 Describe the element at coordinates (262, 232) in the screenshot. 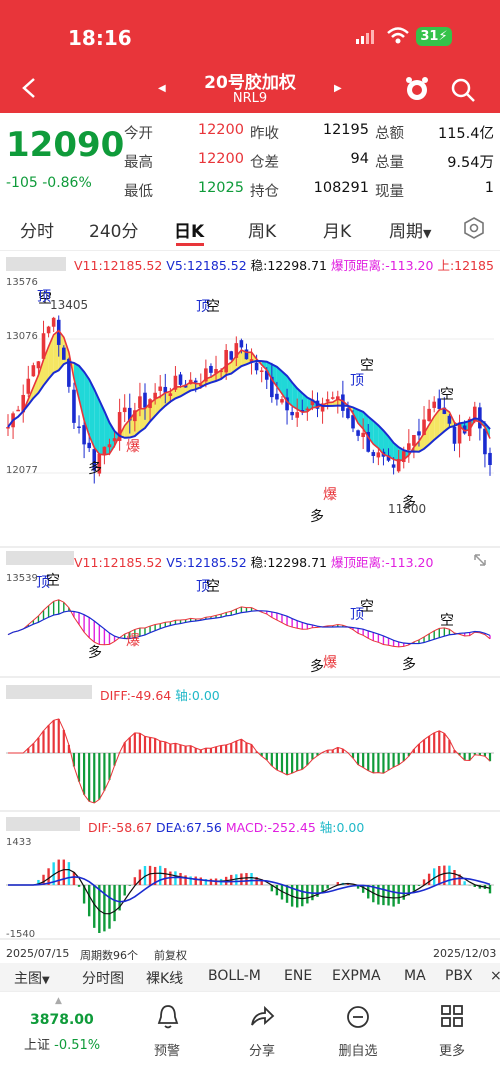

I see `tab-weekly: 周K` at that location.